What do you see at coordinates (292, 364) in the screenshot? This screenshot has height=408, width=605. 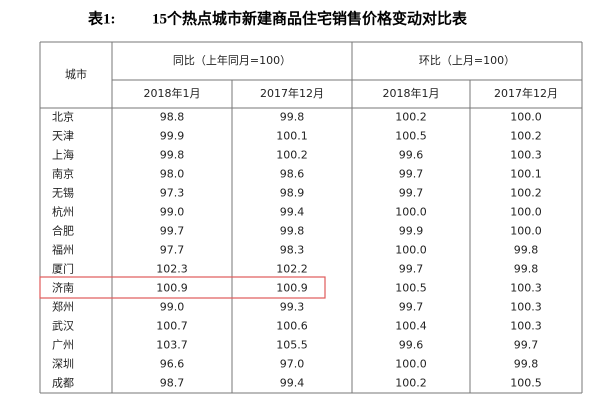 I see `value-cell: 97.0` at bounding box center [292, 364].